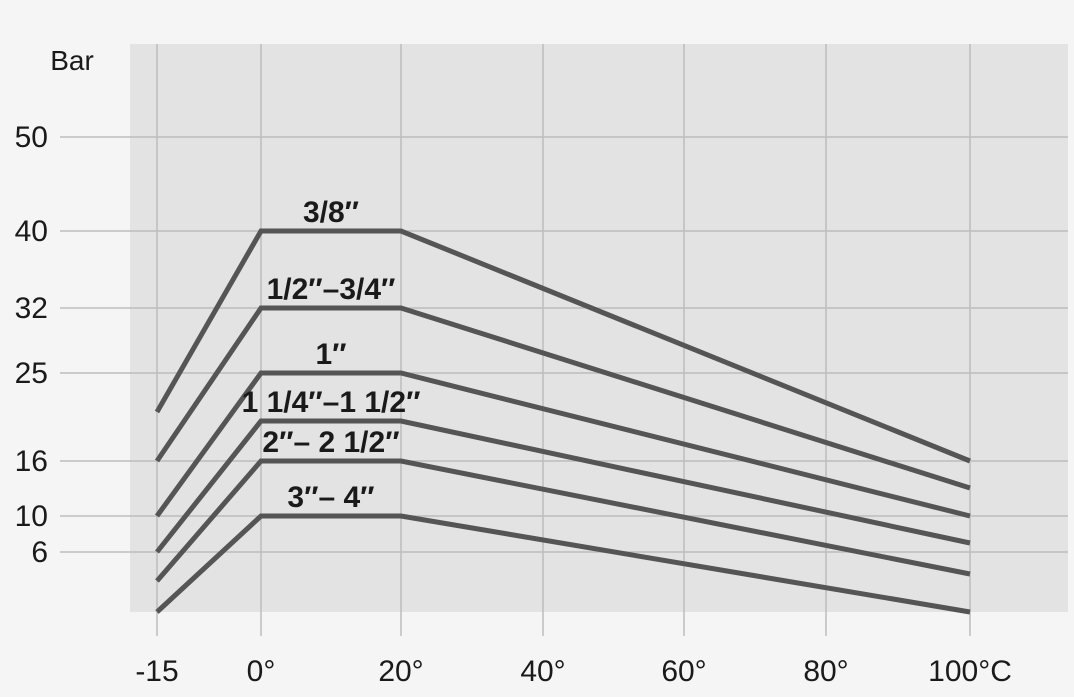  Describe the element at coordinates (31, 308) in the screenshot. I see `y-tick-label: 32` at that location.